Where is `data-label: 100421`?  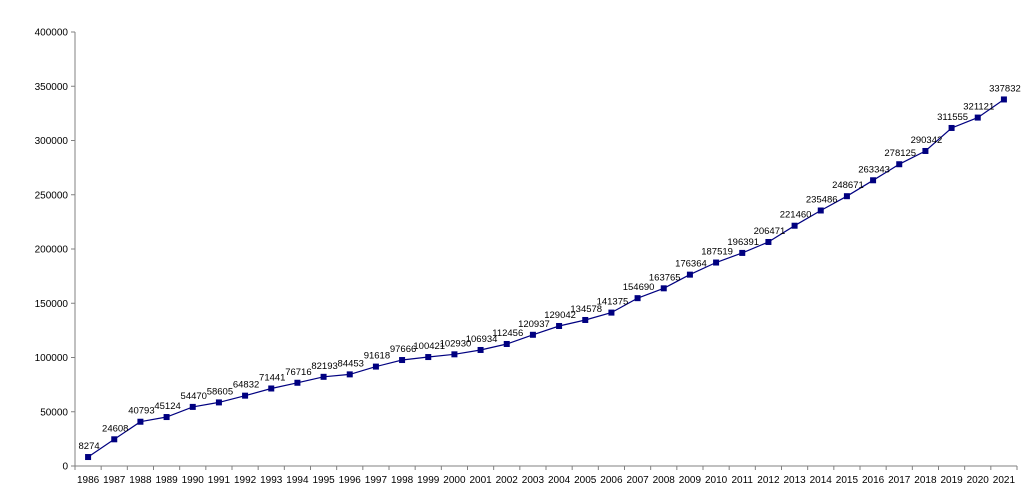 data-label: 100421 is located at coordinates (429, 346).